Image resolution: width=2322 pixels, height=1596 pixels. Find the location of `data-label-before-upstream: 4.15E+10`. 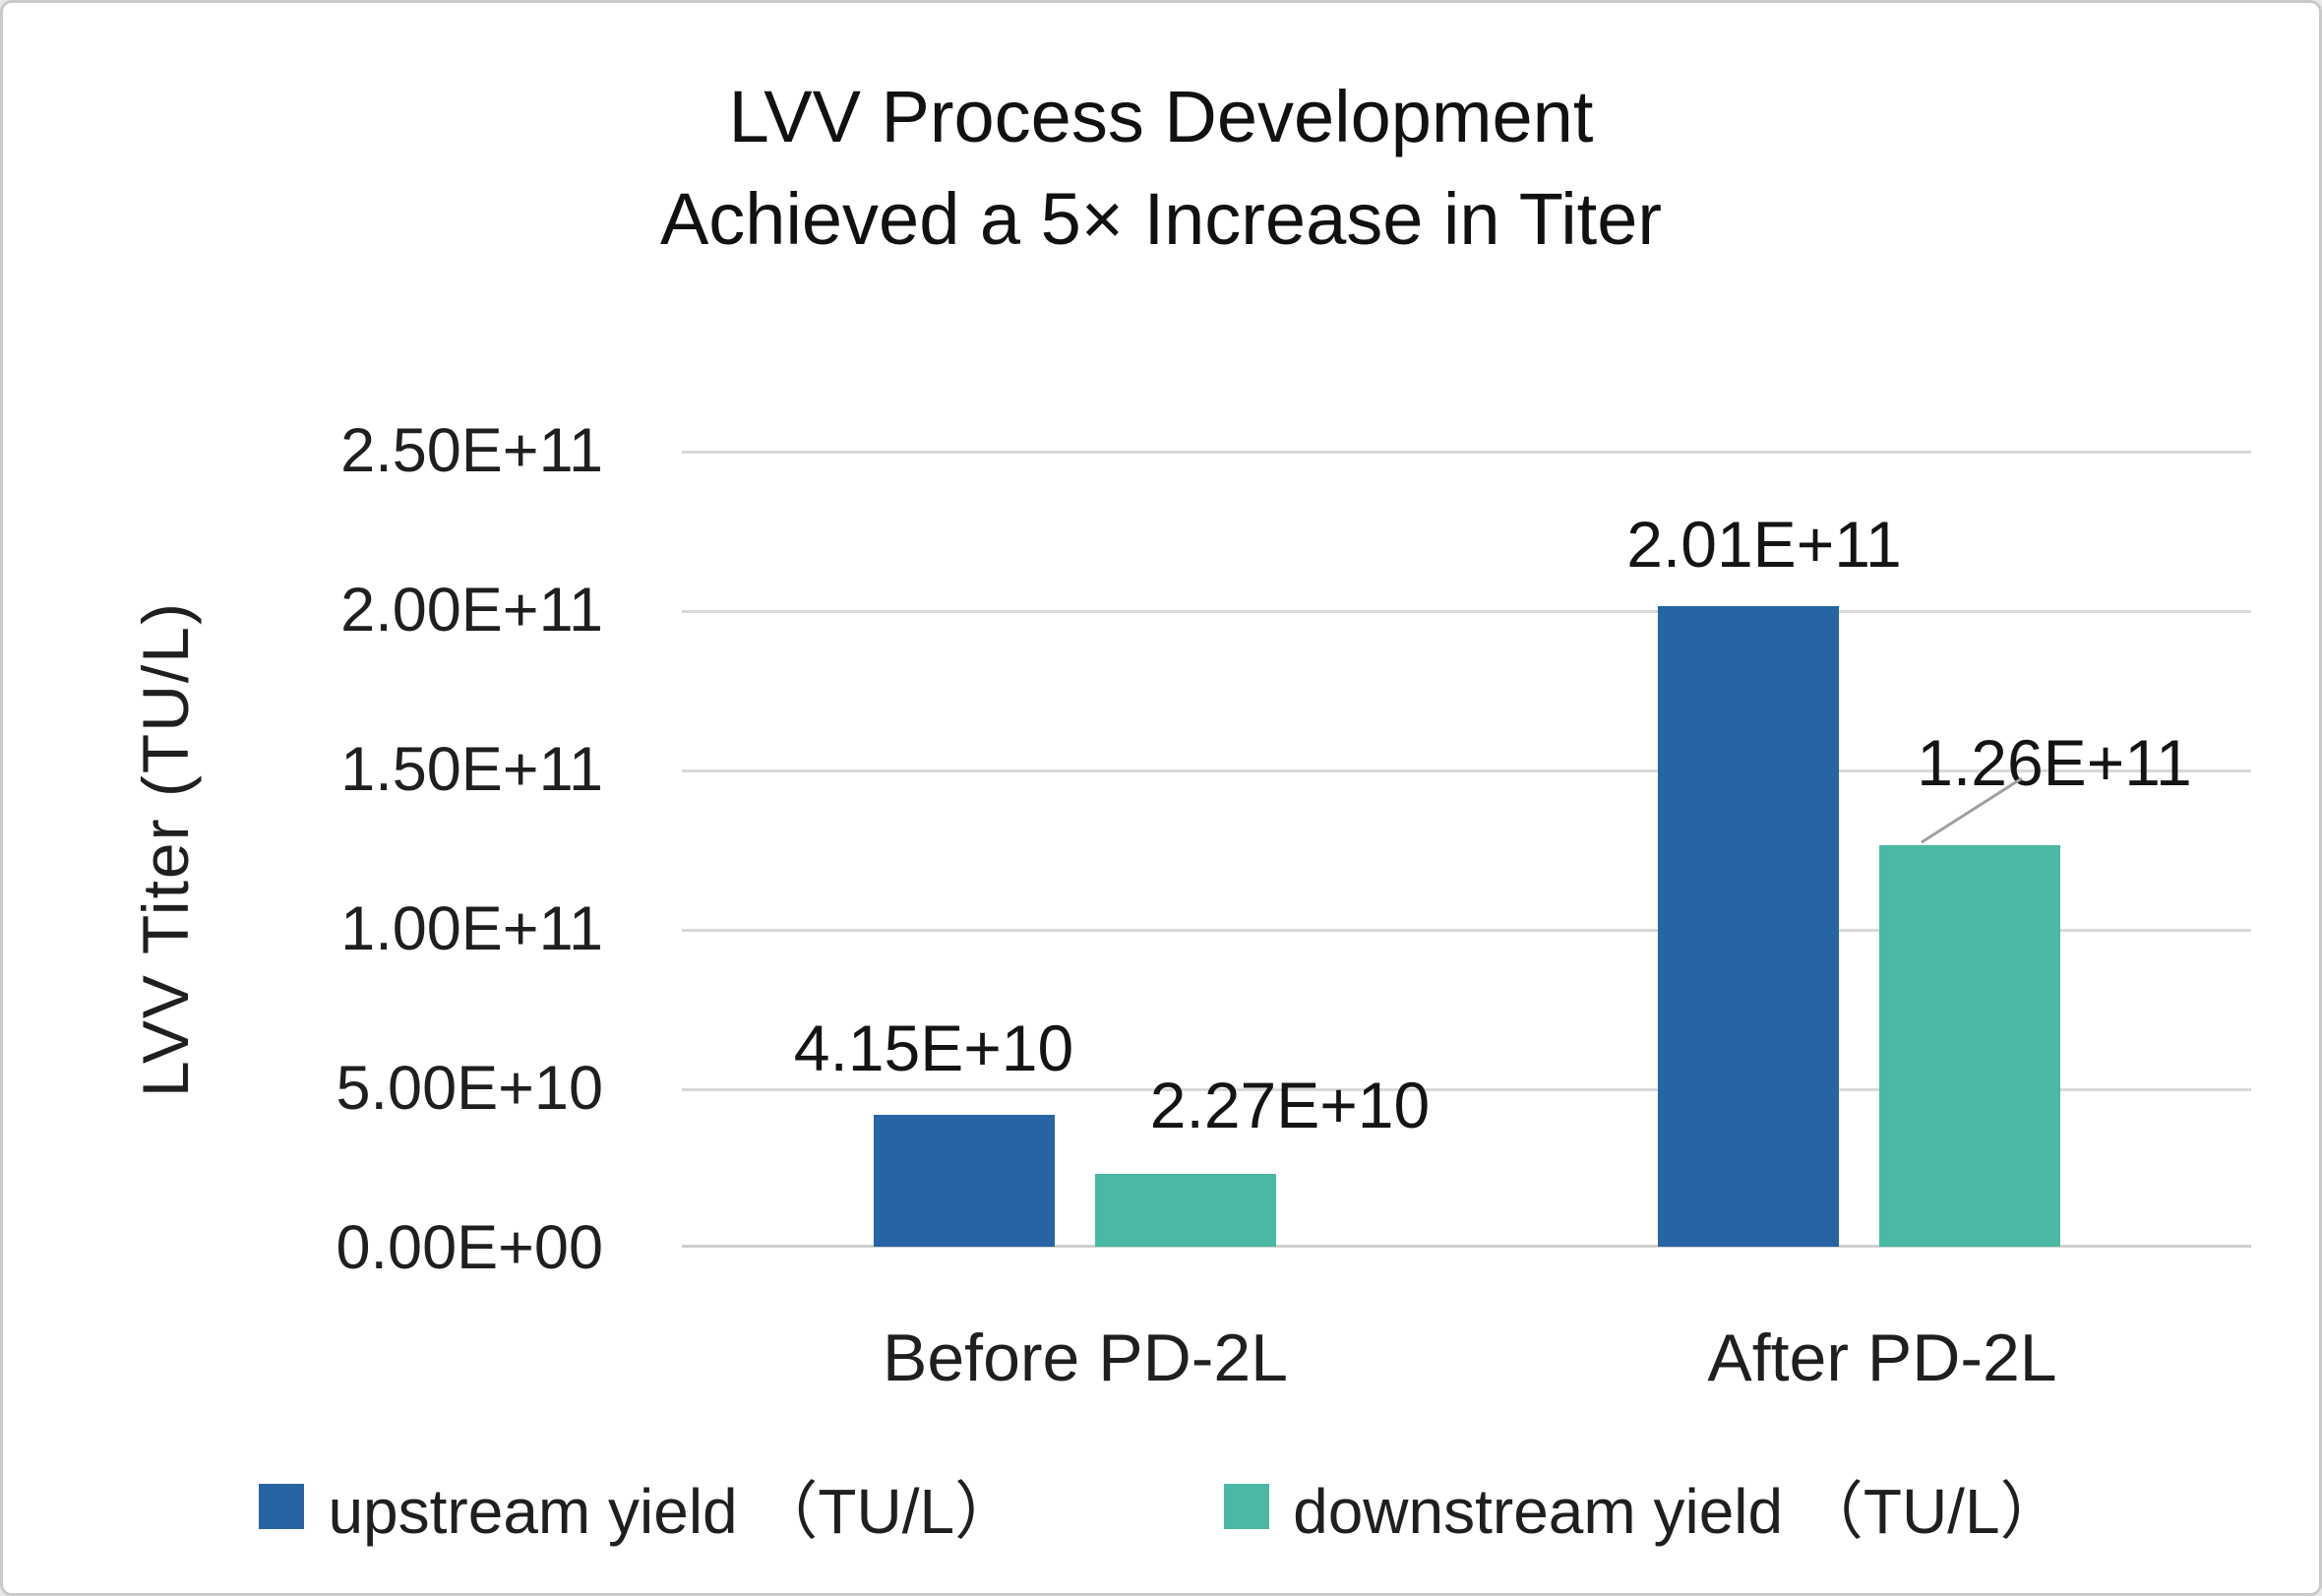

data-label-before-upstream: 4.15E+10 is located at coordinates (933, 1048).